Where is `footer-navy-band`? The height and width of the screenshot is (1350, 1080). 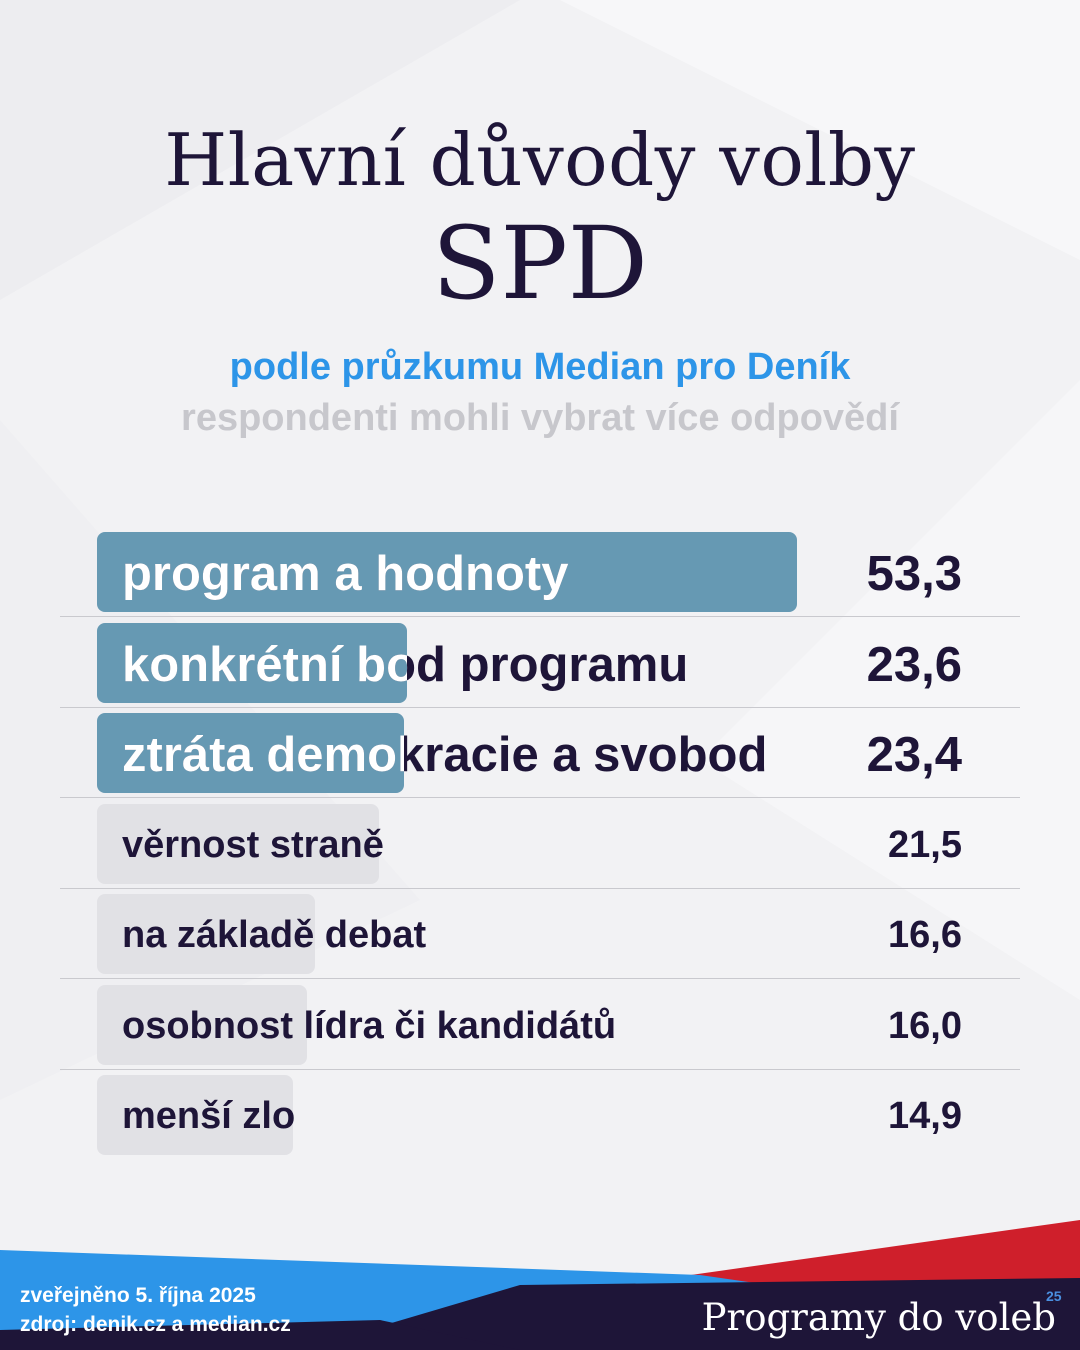
footer-navy-band is located at coordinates (690, 1314).